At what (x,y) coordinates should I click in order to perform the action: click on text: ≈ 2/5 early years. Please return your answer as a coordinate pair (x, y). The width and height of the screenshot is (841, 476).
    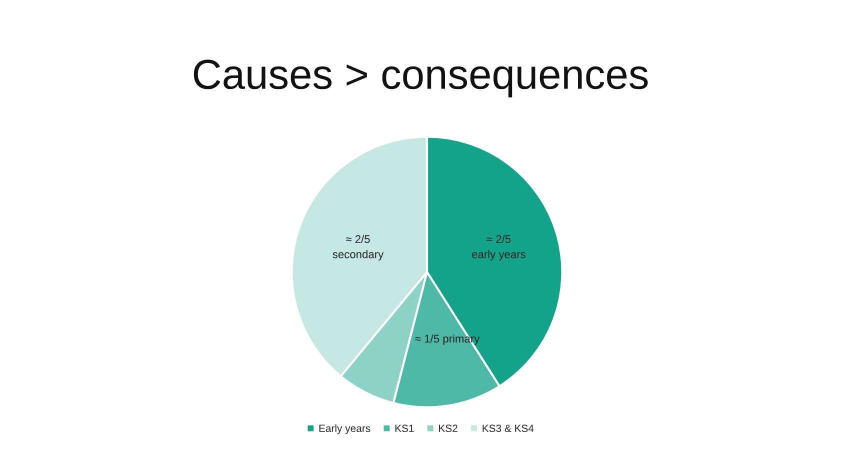
    Looking at the image, I should click on (499, 247).